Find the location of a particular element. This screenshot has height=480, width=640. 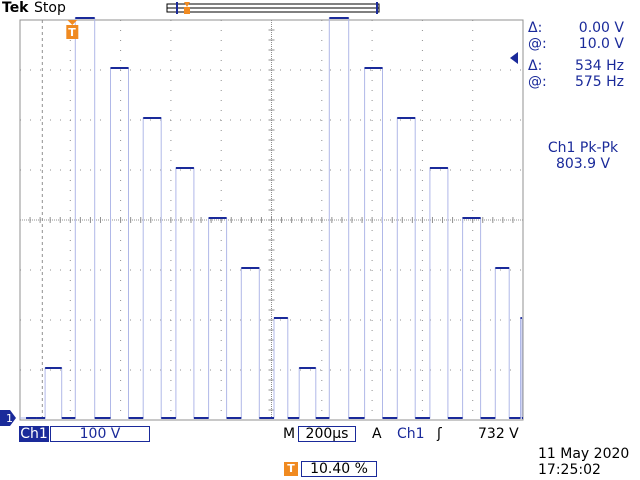

trigger-position-bar is located at coordinates (273, 8).